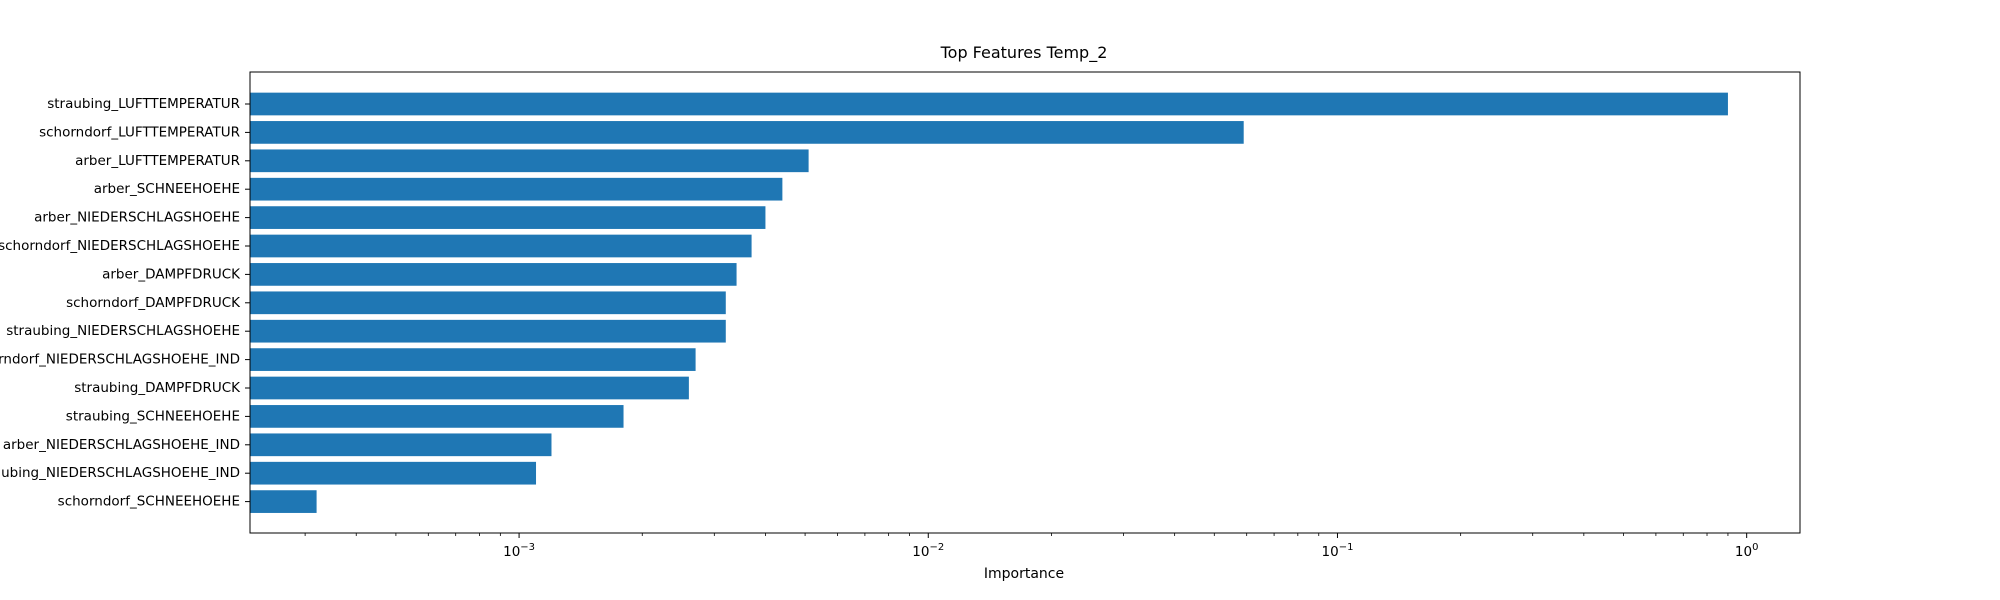 The width and height of the screenshot is (2000, 600). I want to click on category-label: schorndorf_SCHNEEHOEHE, so click(149, 502).